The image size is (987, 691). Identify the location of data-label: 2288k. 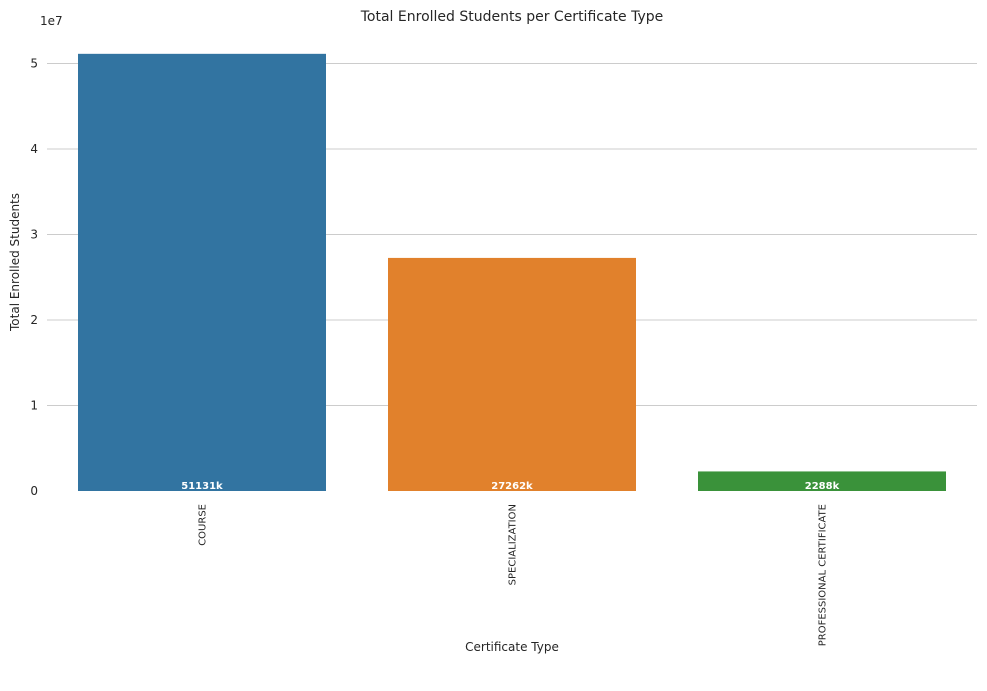
(822, 486).